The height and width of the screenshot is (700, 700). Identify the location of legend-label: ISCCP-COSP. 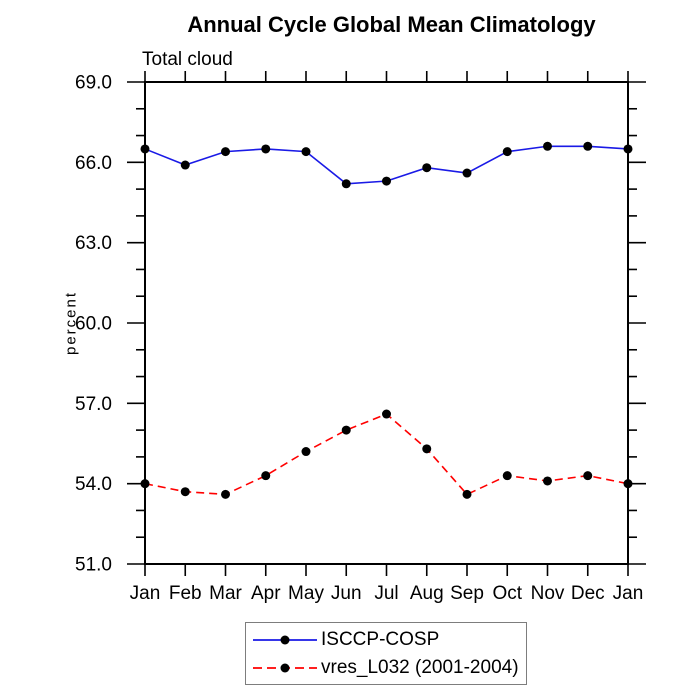
(380, 639).